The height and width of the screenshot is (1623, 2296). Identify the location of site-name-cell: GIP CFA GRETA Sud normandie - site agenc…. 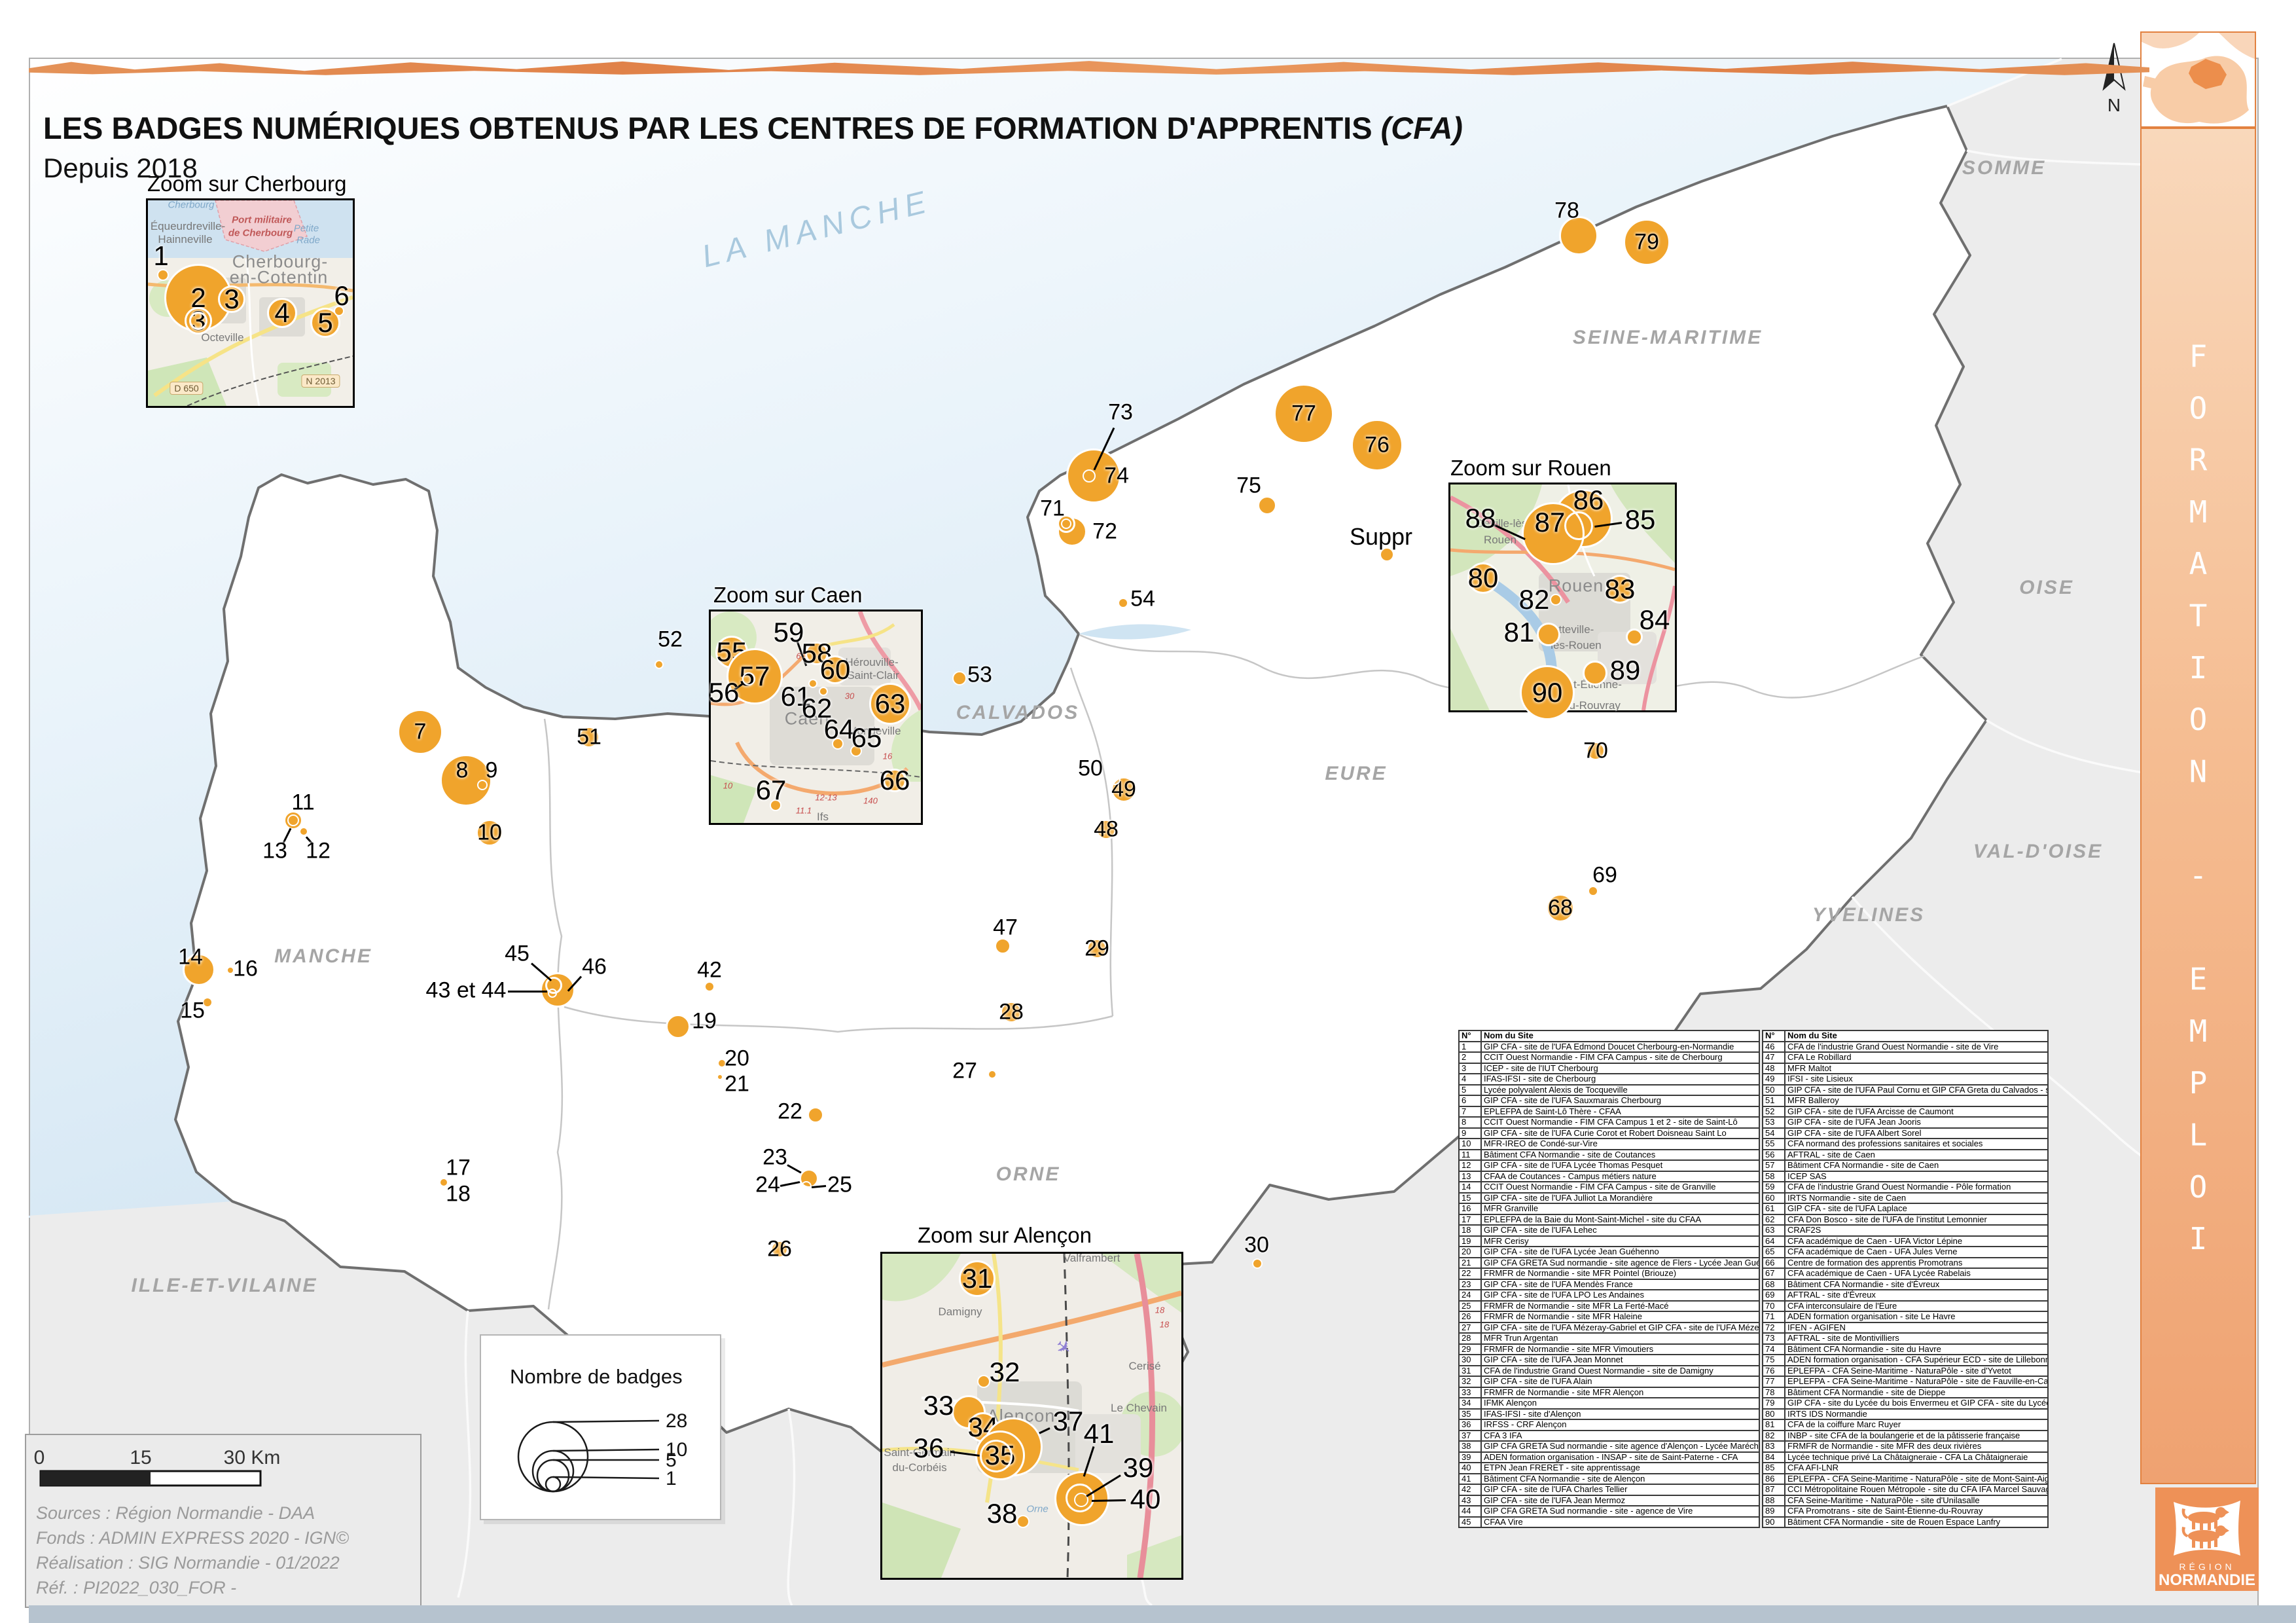
(1620, 1262).